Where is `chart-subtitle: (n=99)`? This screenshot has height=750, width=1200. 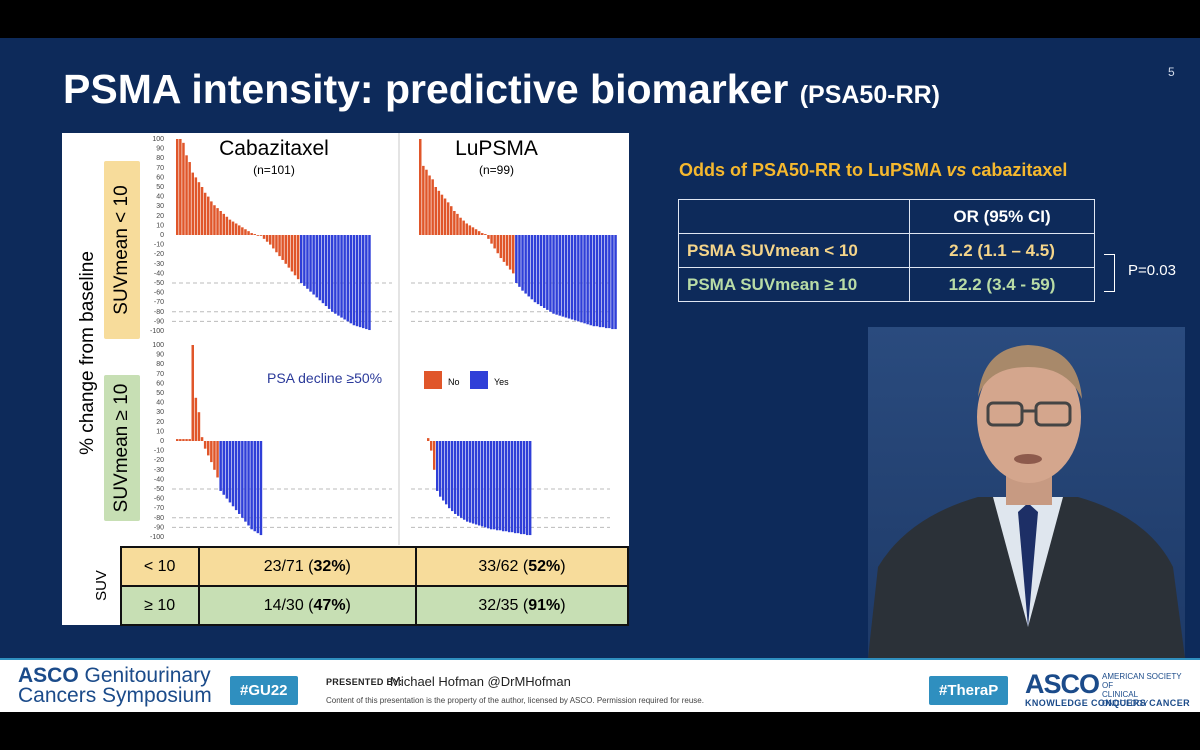 chart-subtitle: (n=99) is located at coordinates (496, 170).